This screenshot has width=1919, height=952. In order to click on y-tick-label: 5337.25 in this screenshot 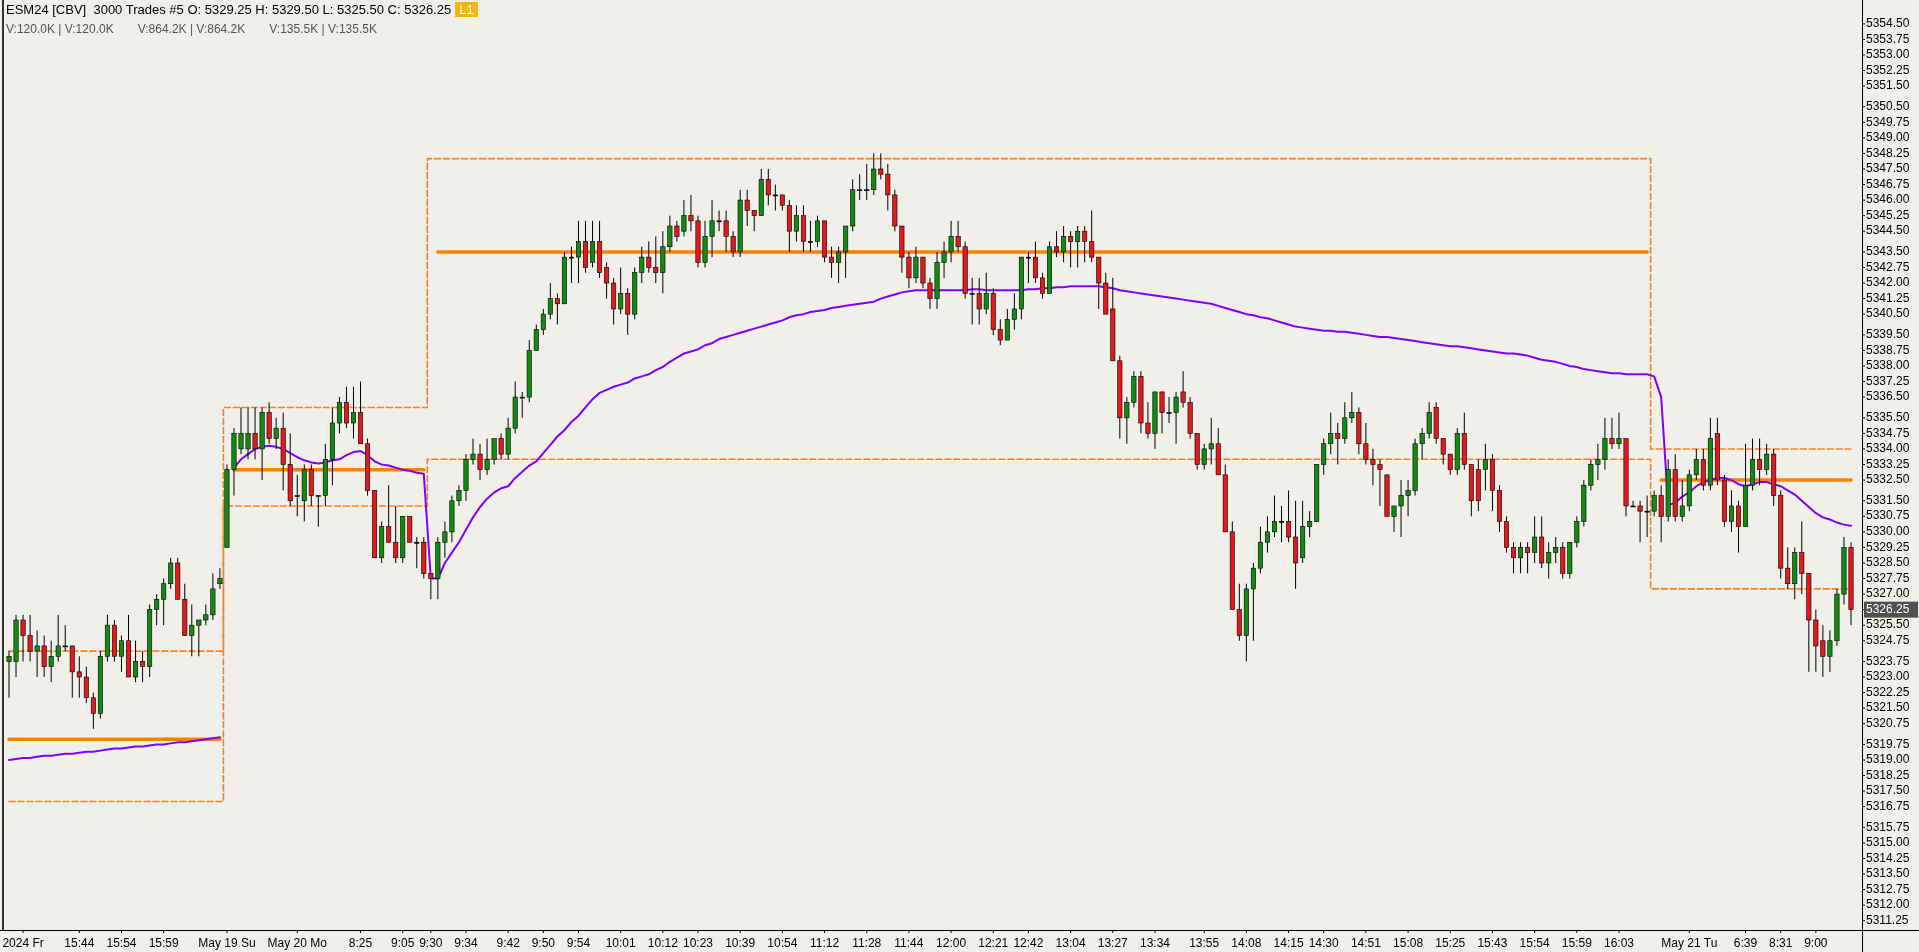, I will do `click(1888, 380)`.